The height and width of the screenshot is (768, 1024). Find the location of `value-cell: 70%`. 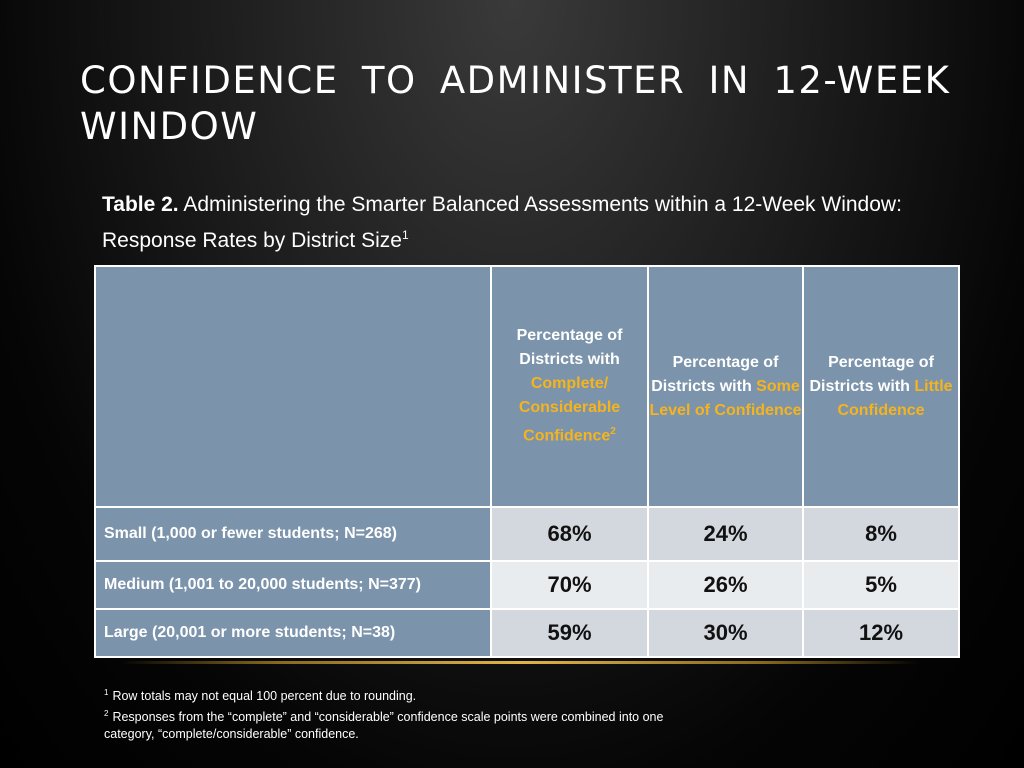

value-cell: 70% is located at coordinates (569, 585).